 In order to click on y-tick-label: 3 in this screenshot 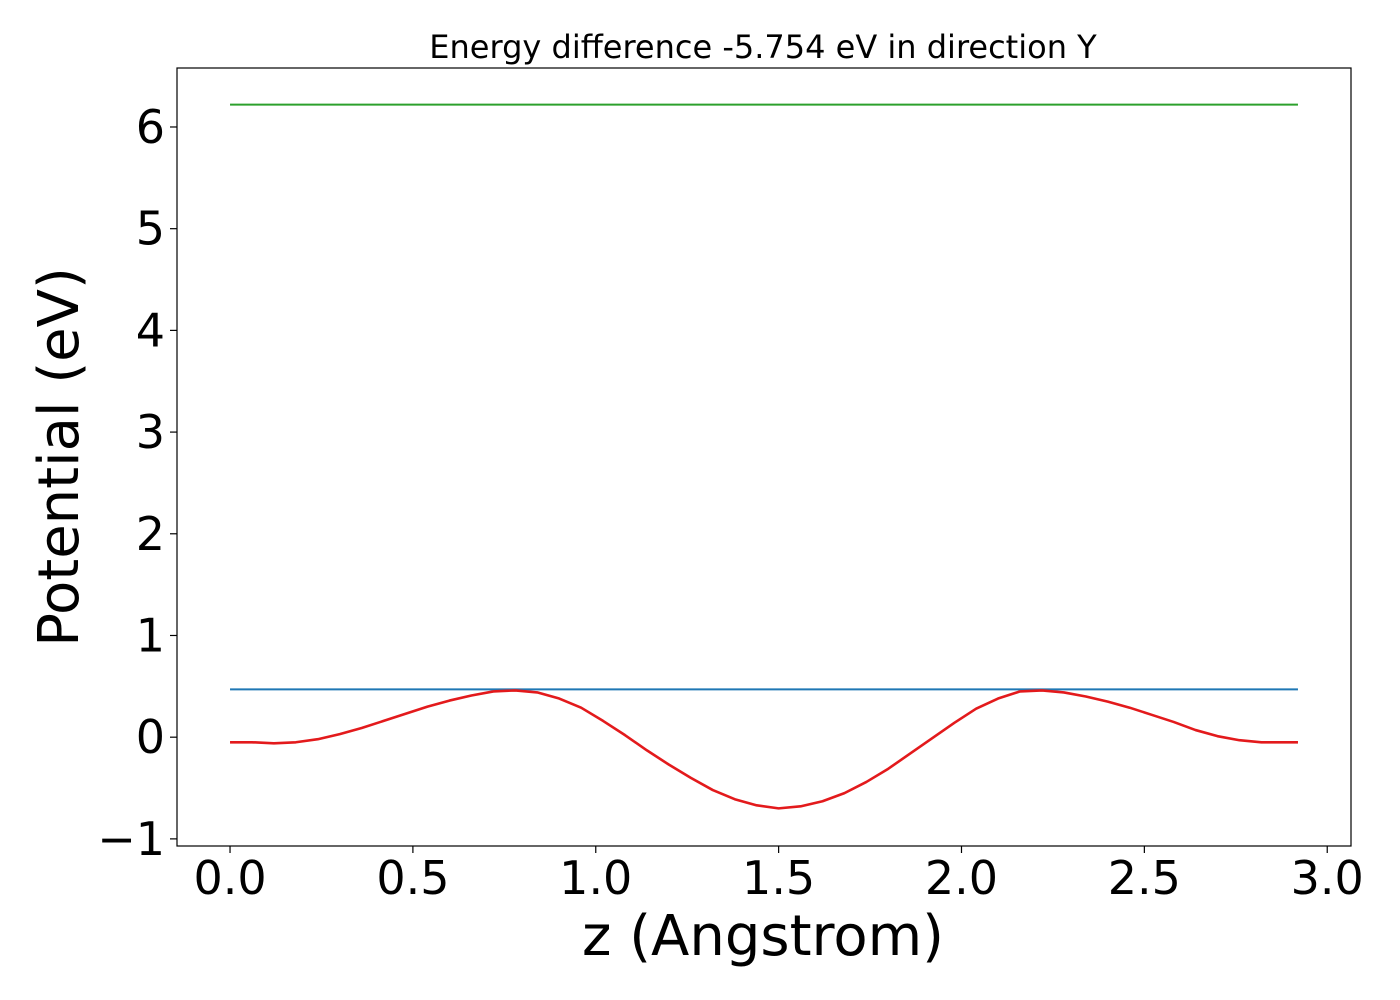, I will do `click(150, 432)`.